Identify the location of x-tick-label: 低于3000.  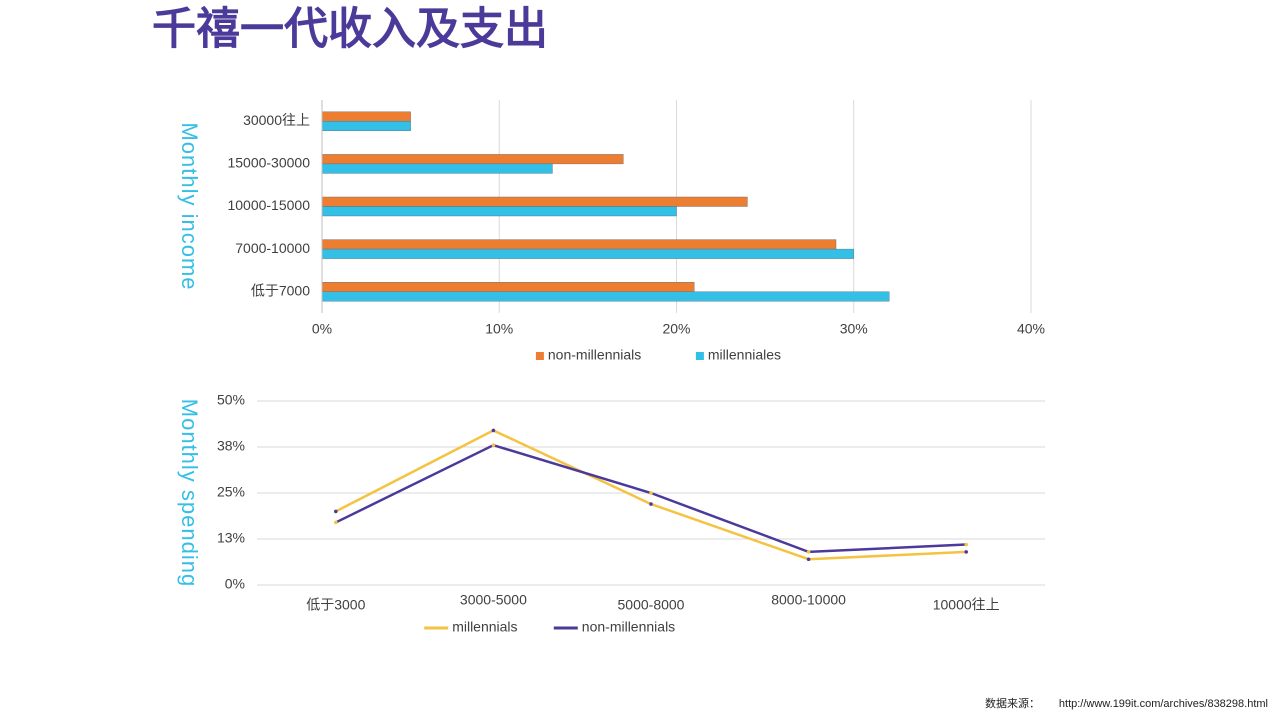
(335, 605).